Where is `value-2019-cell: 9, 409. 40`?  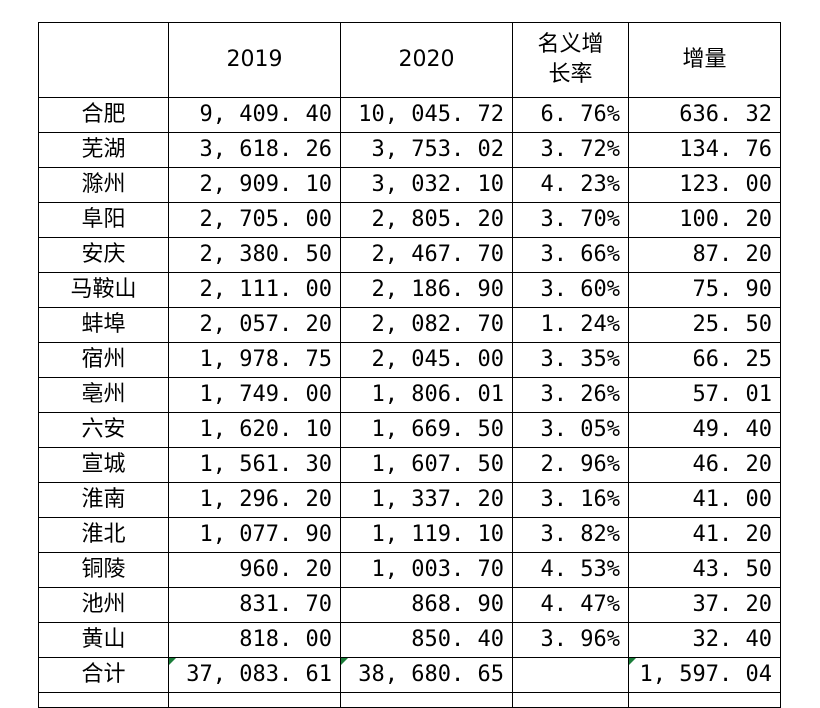
value-2019-cell: 9, 409. 40 is located at coordinates (254, 115).